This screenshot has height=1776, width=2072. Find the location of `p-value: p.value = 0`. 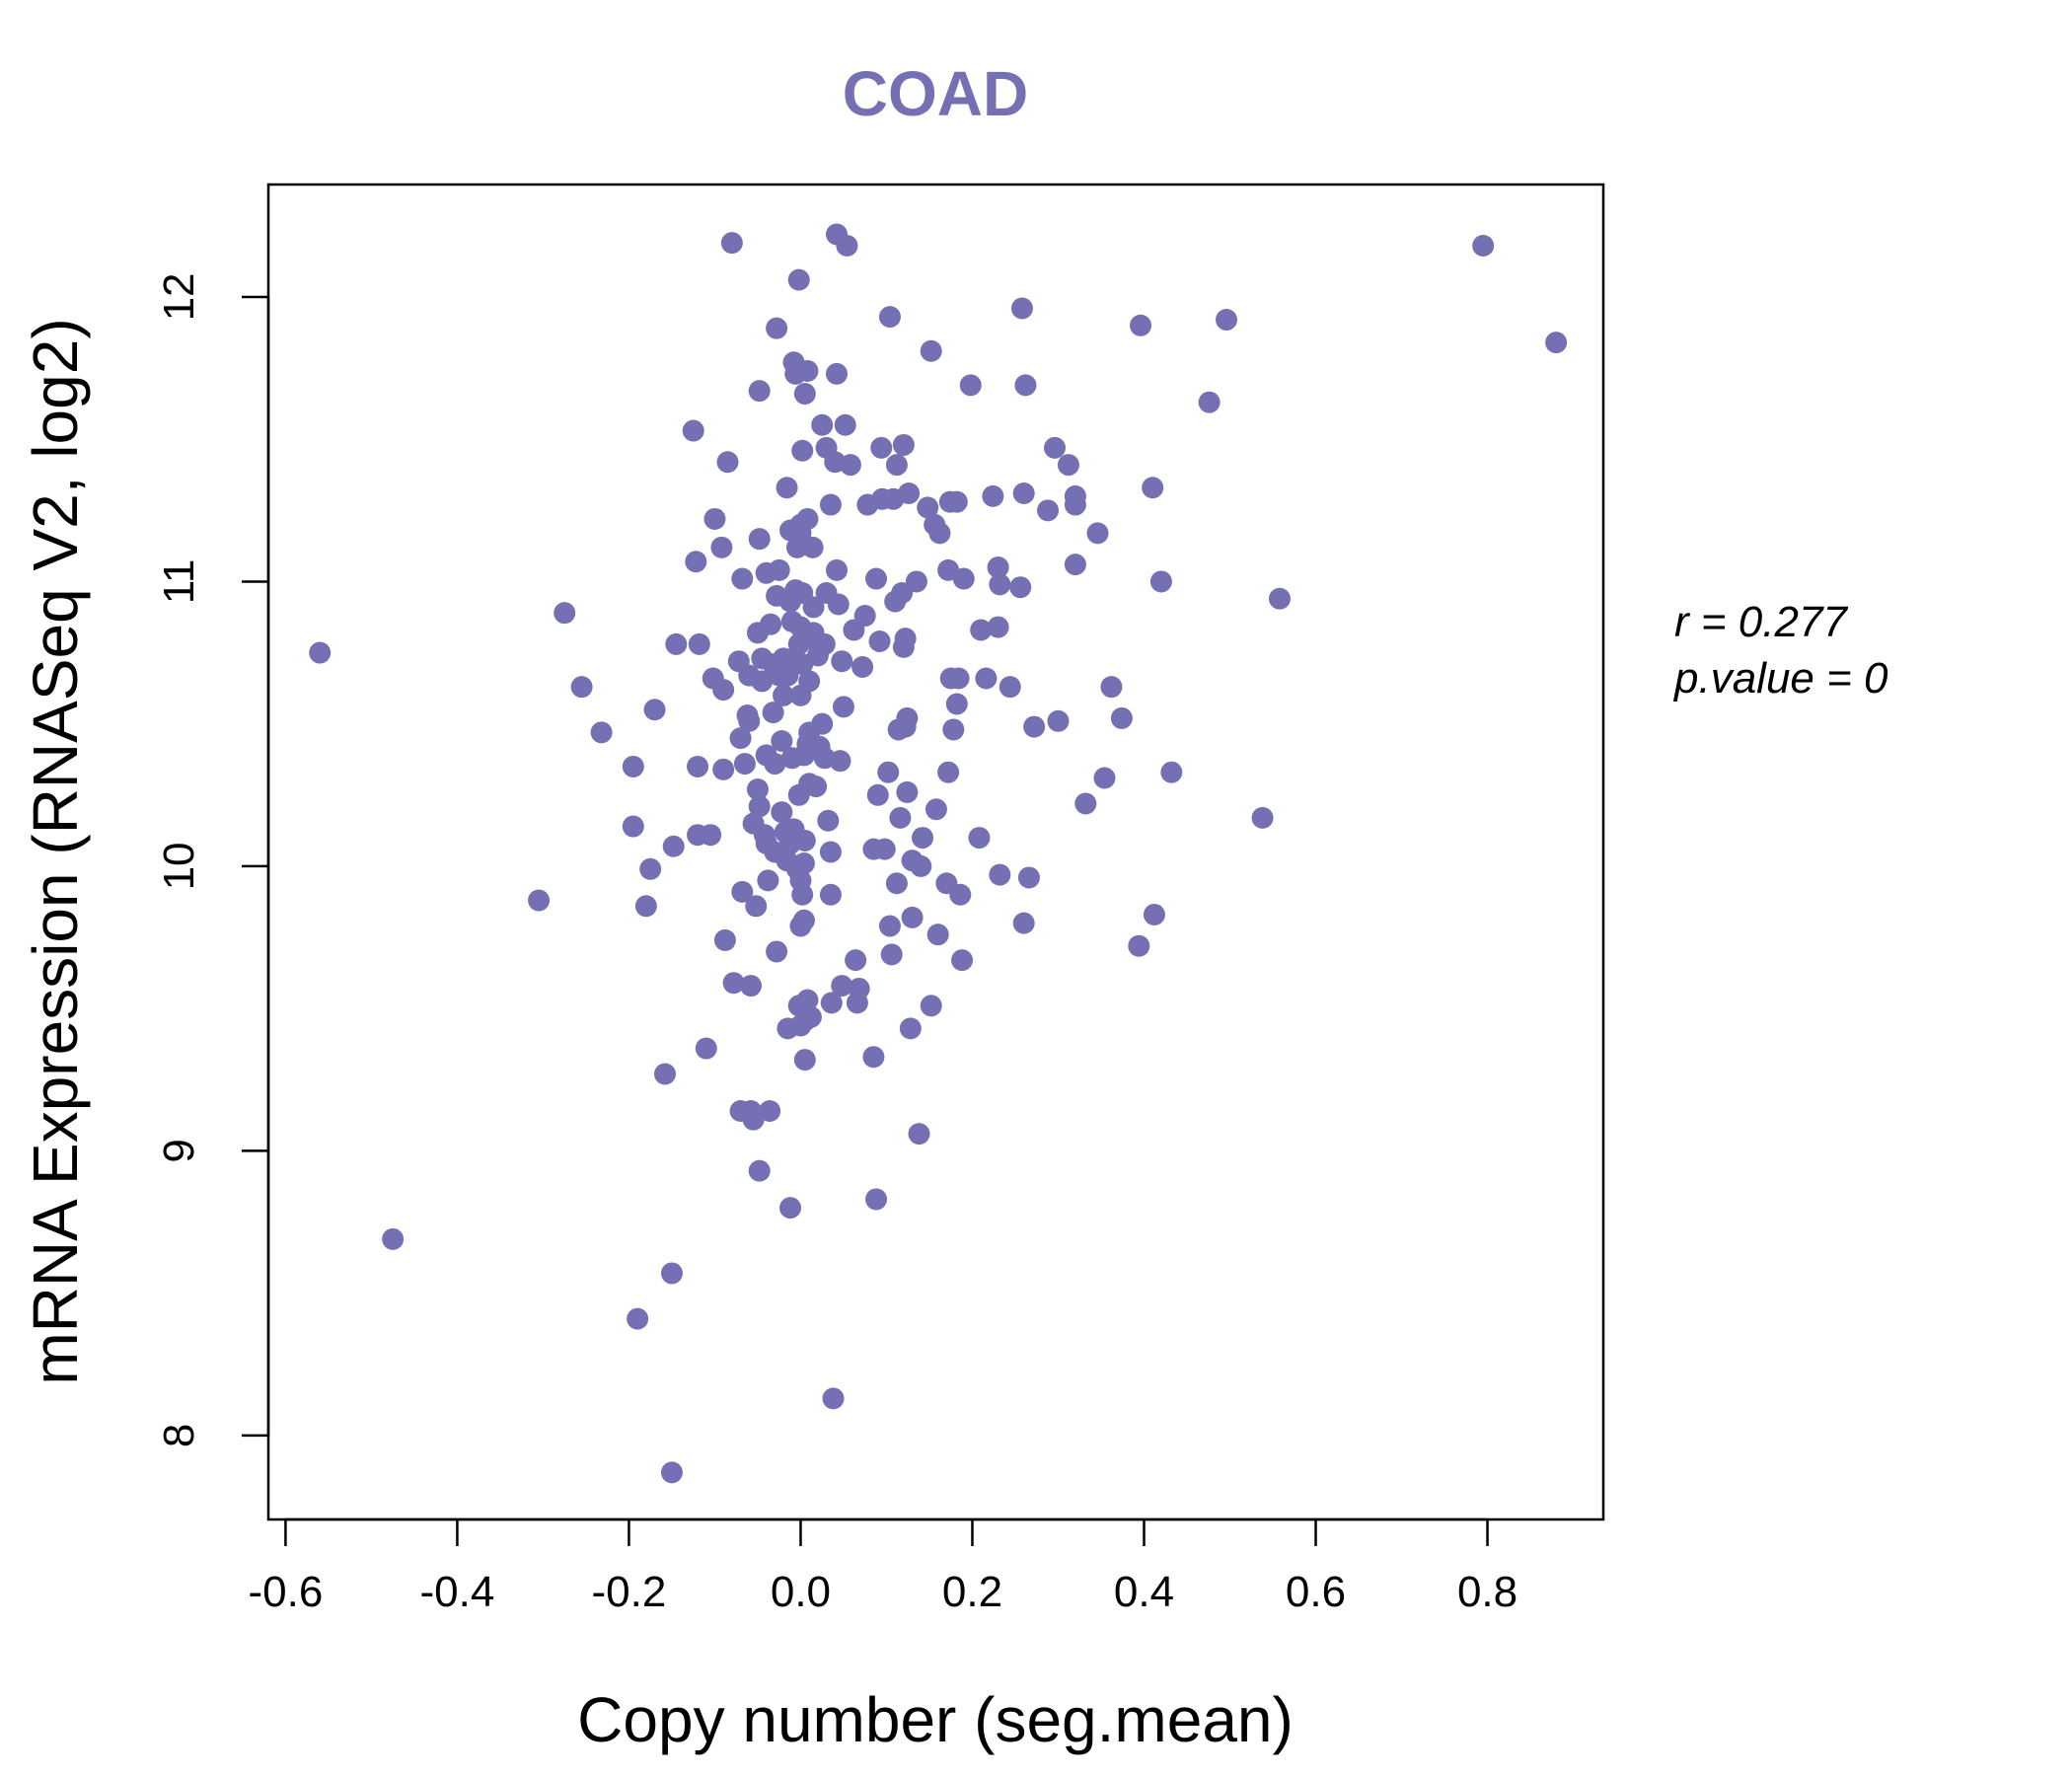

p-value: p.value = 0 is located at coordinates (1780, 679).